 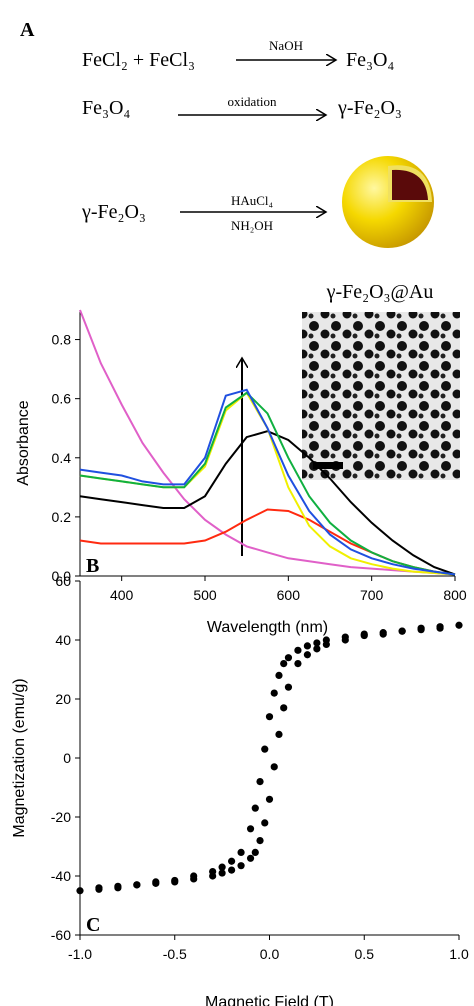 I want to click on reactant: Fe₃O₄, so click(x=106, y=108).